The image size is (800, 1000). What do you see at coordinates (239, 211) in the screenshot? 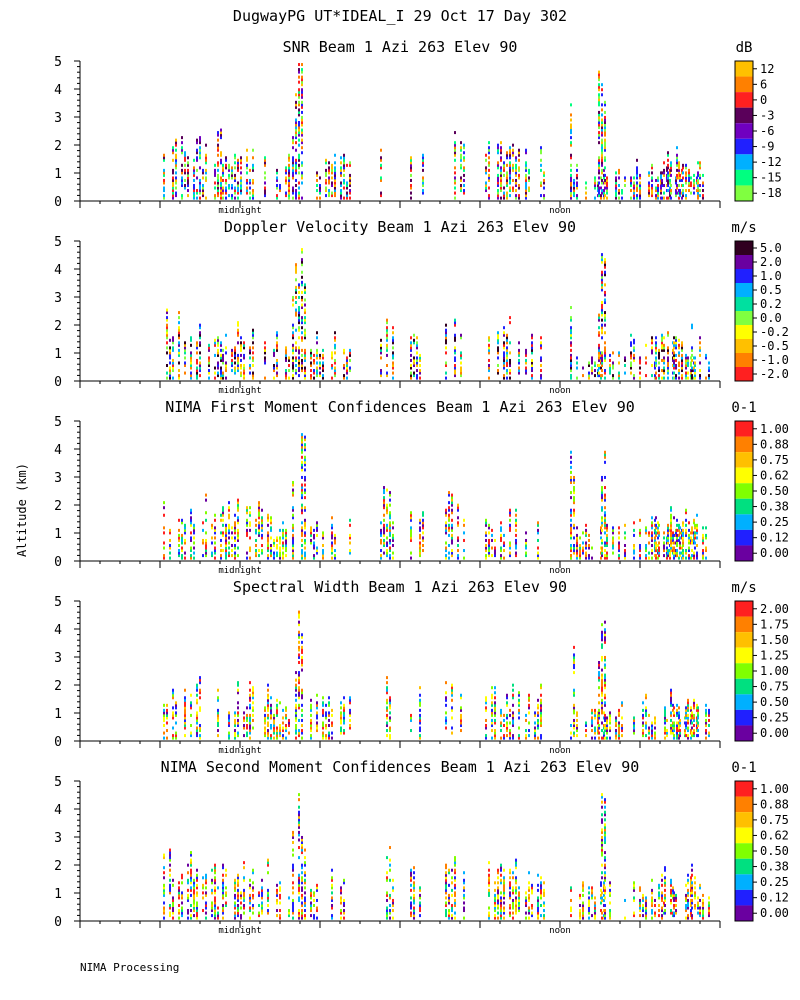
I see `x-tick-label-midnight: midnight` at bounding box center [239, 211].